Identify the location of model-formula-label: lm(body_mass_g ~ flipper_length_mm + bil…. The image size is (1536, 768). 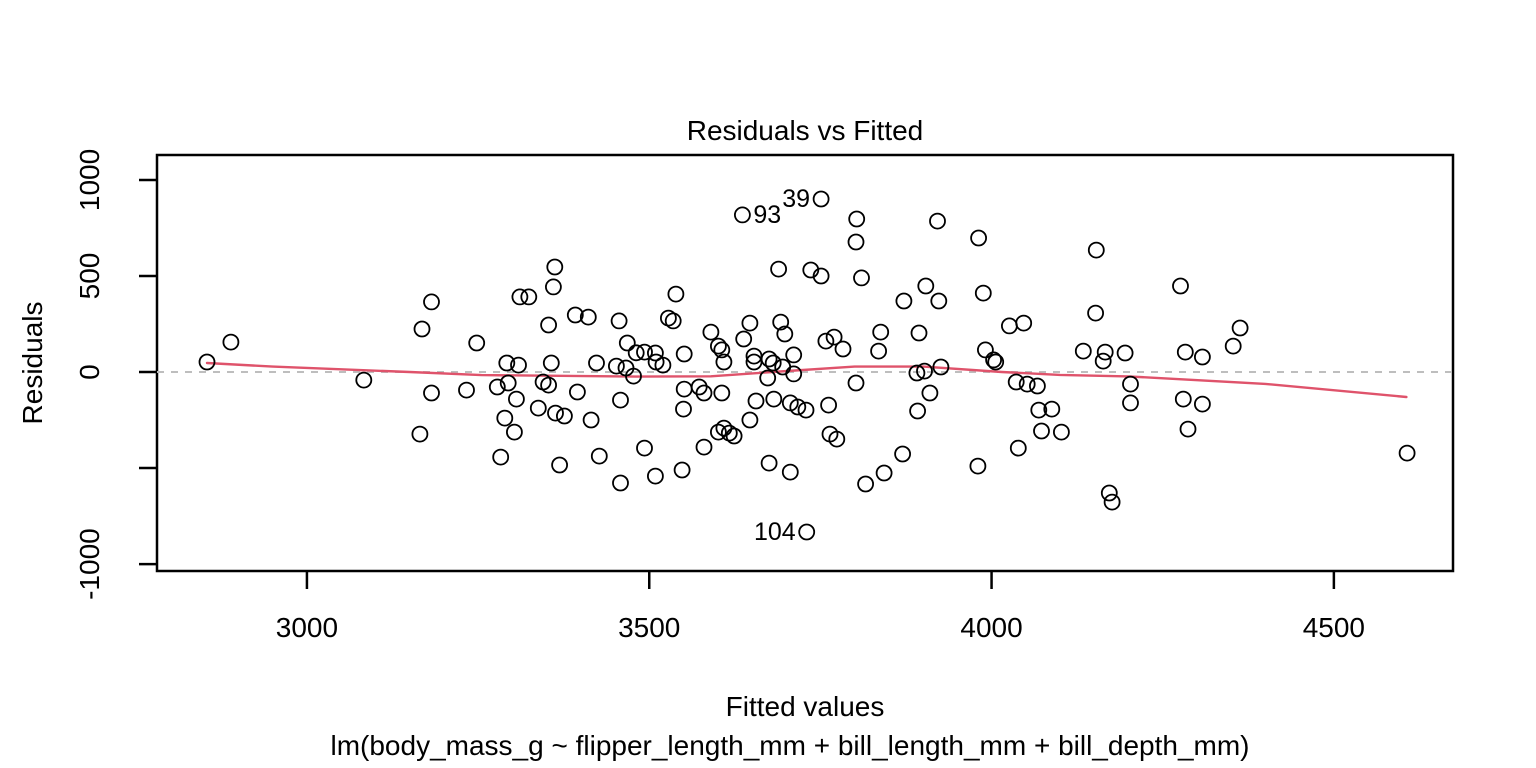
(789, 745).